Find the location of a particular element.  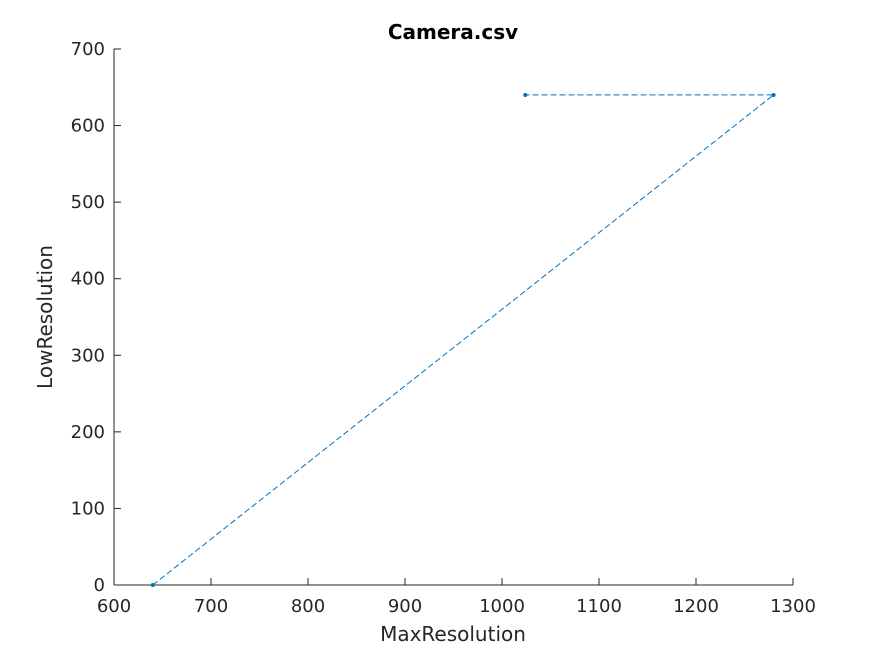

y-axis-label: LowResolution is located at coordinates (45, 317).